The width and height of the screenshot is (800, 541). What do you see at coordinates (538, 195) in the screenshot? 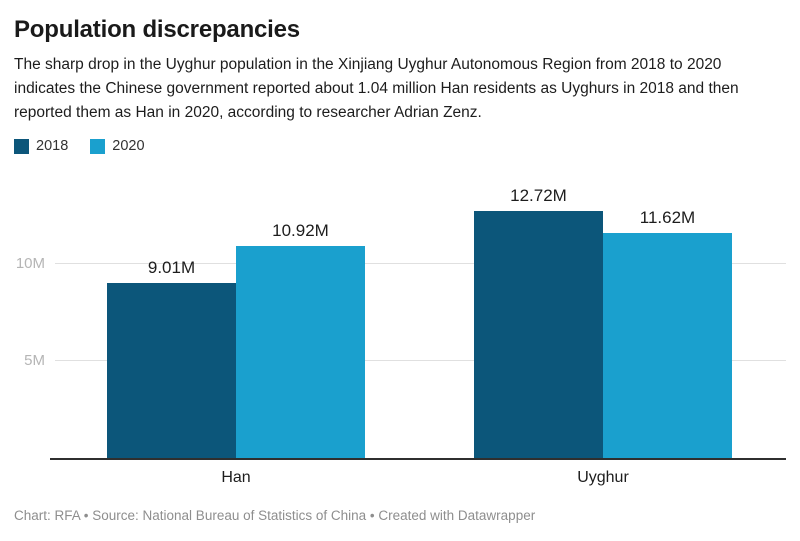
I see `bar-value-label: 12.72M` at bounding box center [538, 195].